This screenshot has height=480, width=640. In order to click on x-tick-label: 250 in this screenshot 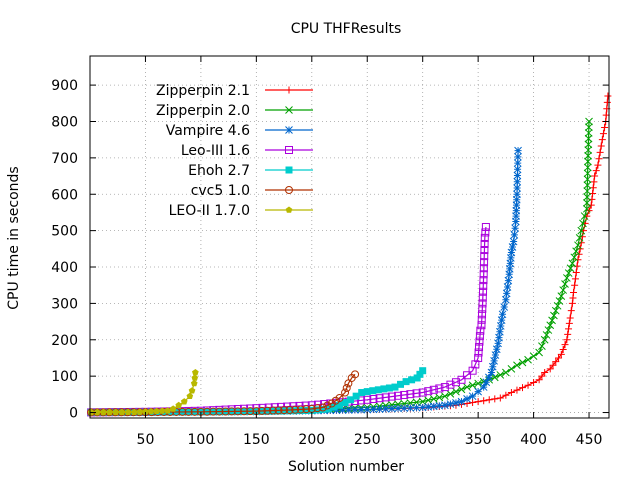, I will do `click(367, 440)`.